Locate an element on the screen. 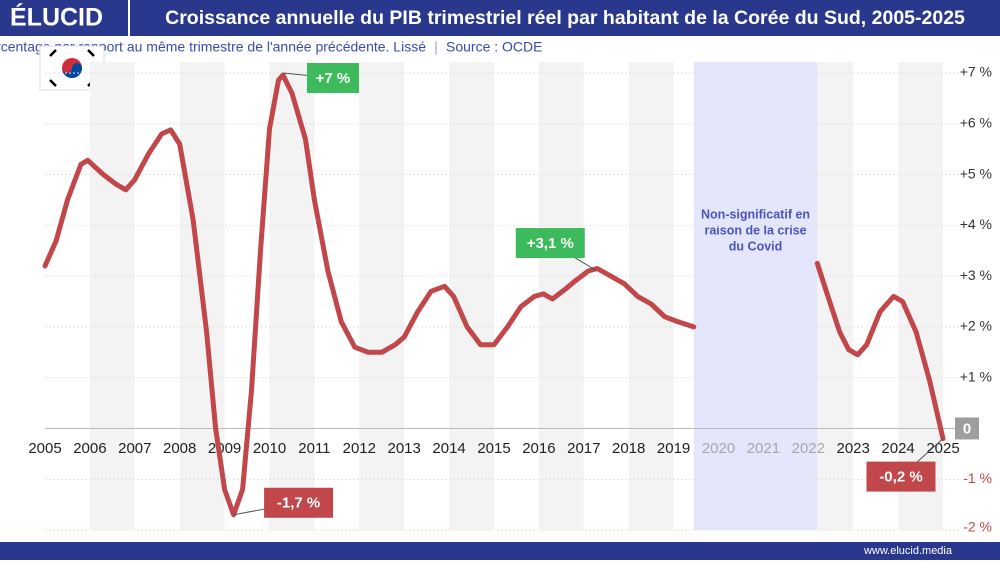 The width and height of the screenshot is (1000, 565). zero-box is located at coordinates (967, 428).